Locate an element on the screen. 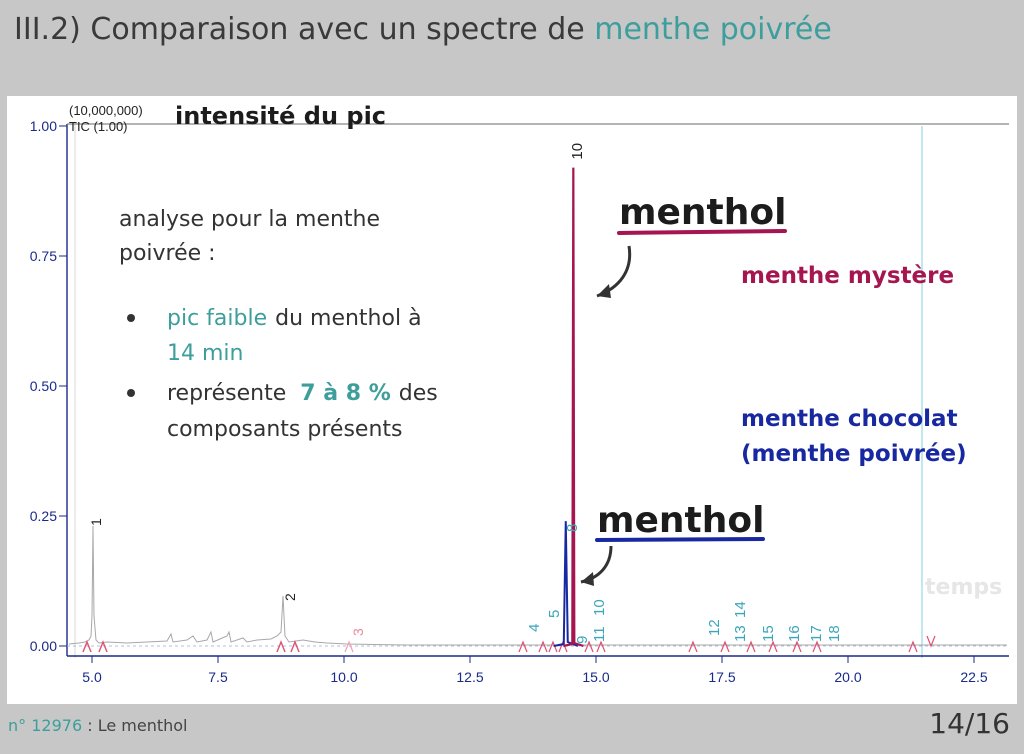 Image resolution: width=1024 pixels, height=754 pixels. x-tick-label: 17.5 is located at coordinates (721, 677).